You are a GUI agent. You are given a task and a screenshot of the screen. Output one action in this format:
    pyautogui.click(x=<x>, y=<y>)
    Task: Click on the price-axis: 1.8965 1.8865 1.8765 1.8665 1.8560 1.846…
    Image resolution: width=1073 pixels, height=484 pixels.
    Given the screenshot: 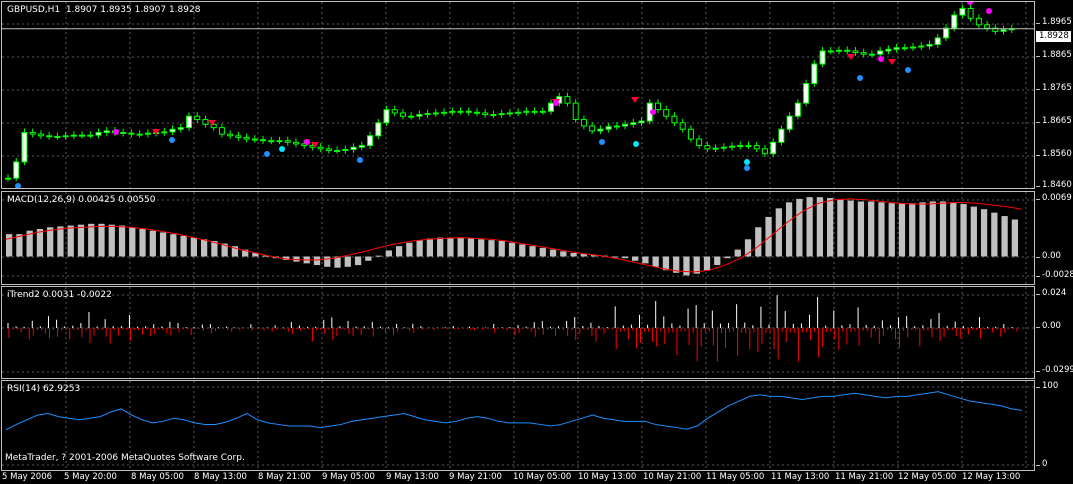 What is the action you would take?
    pyautogui.click(x=1054, y=235)
    